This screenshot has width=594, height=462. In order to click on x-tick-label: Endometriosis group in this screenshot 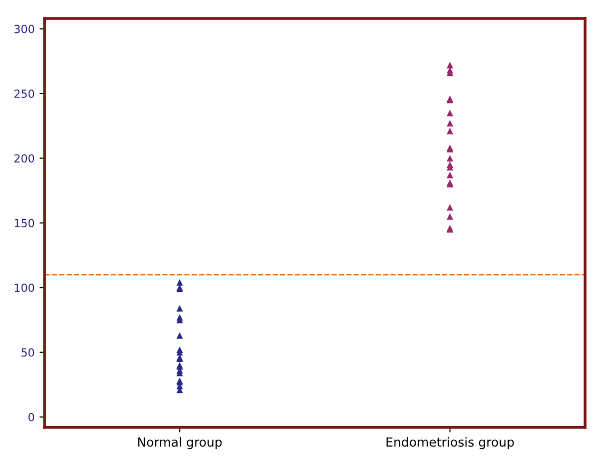, I will do `click(450, 443)`.